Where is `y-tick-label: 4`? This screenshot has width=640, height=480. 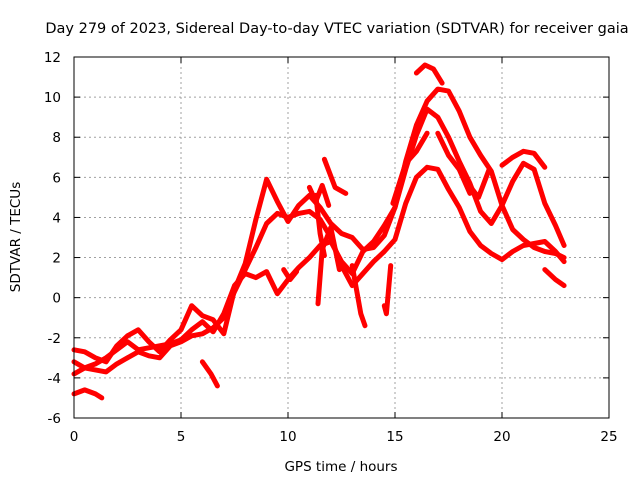
y-tick-label: 4 is located at coordinates (56, 218).